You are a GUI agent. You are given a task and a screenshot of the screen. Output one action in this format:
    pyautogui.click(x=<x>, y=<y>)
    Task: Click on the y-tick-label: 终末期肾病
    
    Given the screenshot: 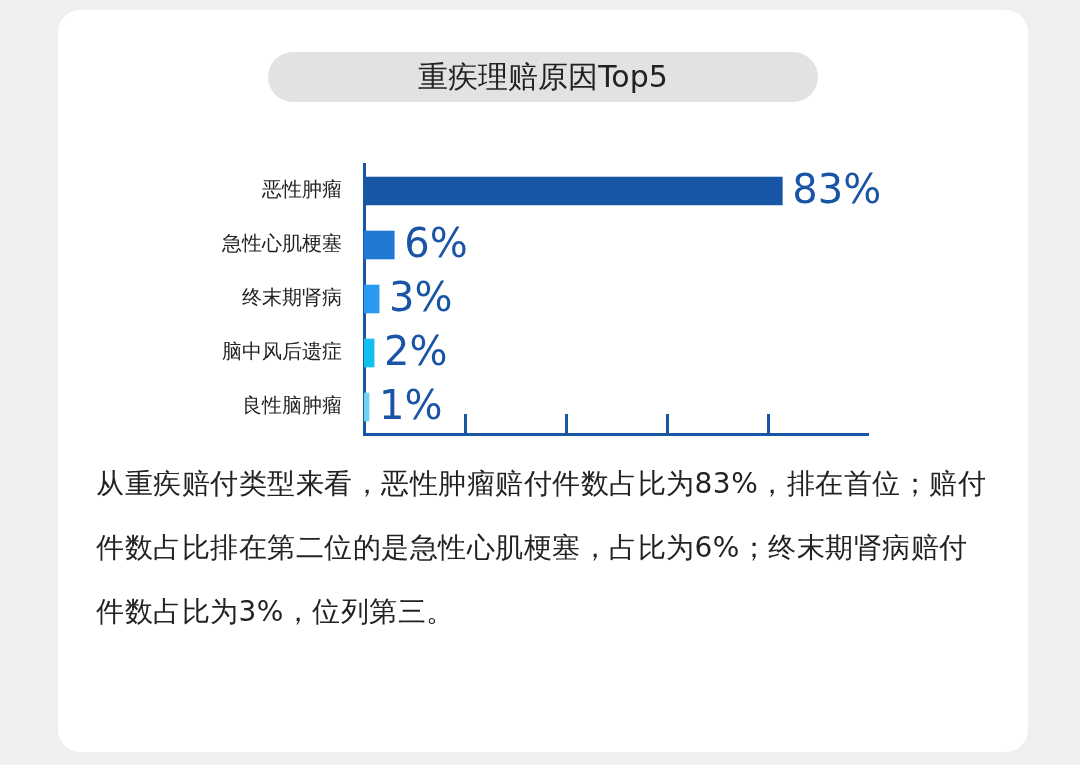 What is the action you would take?
    pyautogui.click(x=292, y=297)
    